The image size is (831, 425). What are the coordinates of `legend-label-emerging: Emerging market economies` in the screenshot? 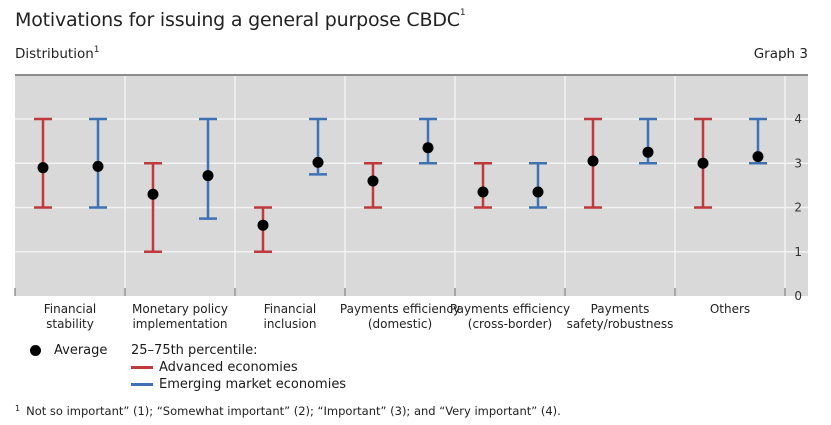 It's located at (253, 384).